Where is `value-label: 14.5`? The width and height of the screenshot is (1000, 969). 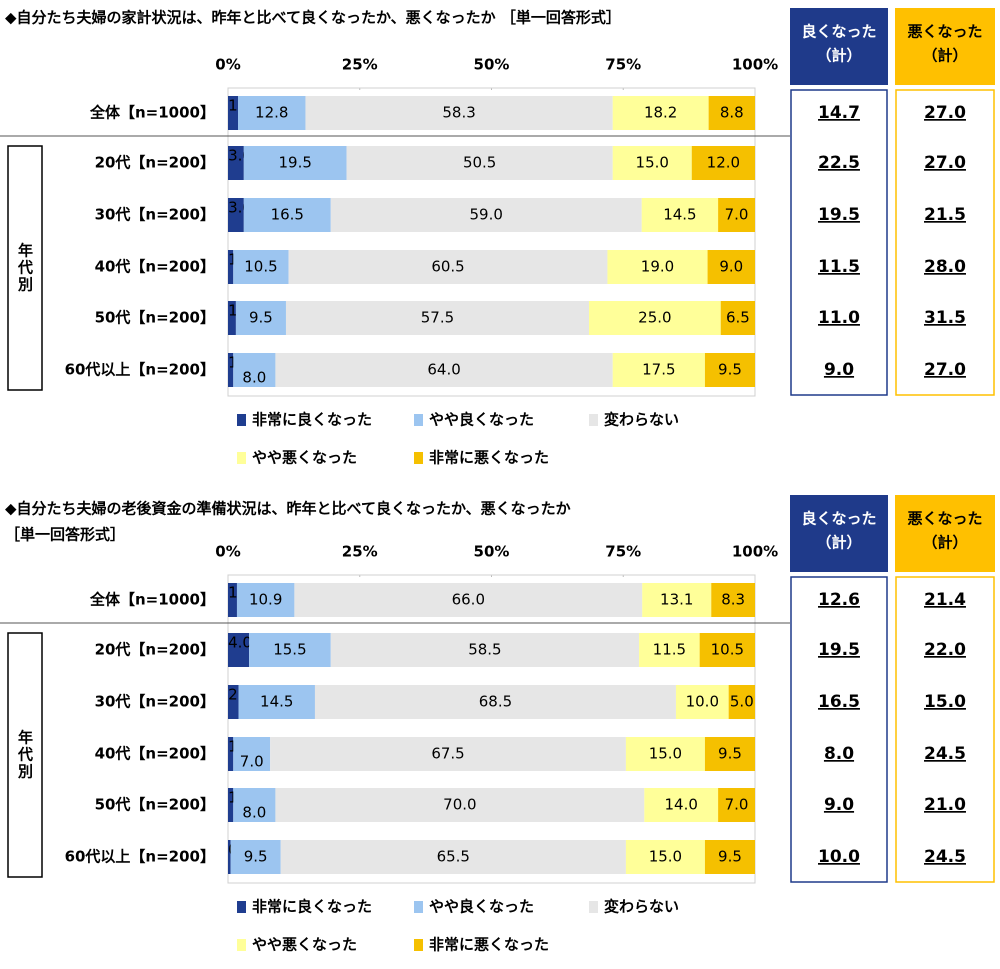
value-label: 14.5 is located at coordinates (679, 215).